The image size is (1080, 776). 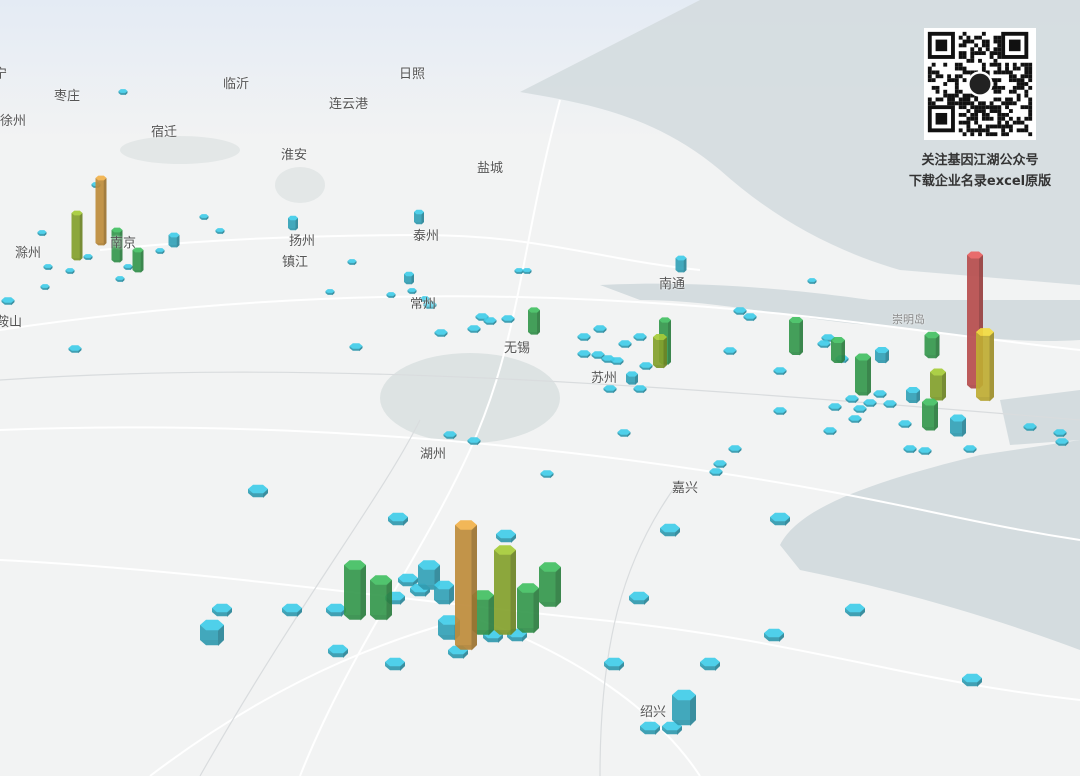 What do you see at coordinates (980, 84) in the screenshot?
I see `qr-code` at bounding box center [980, 84].